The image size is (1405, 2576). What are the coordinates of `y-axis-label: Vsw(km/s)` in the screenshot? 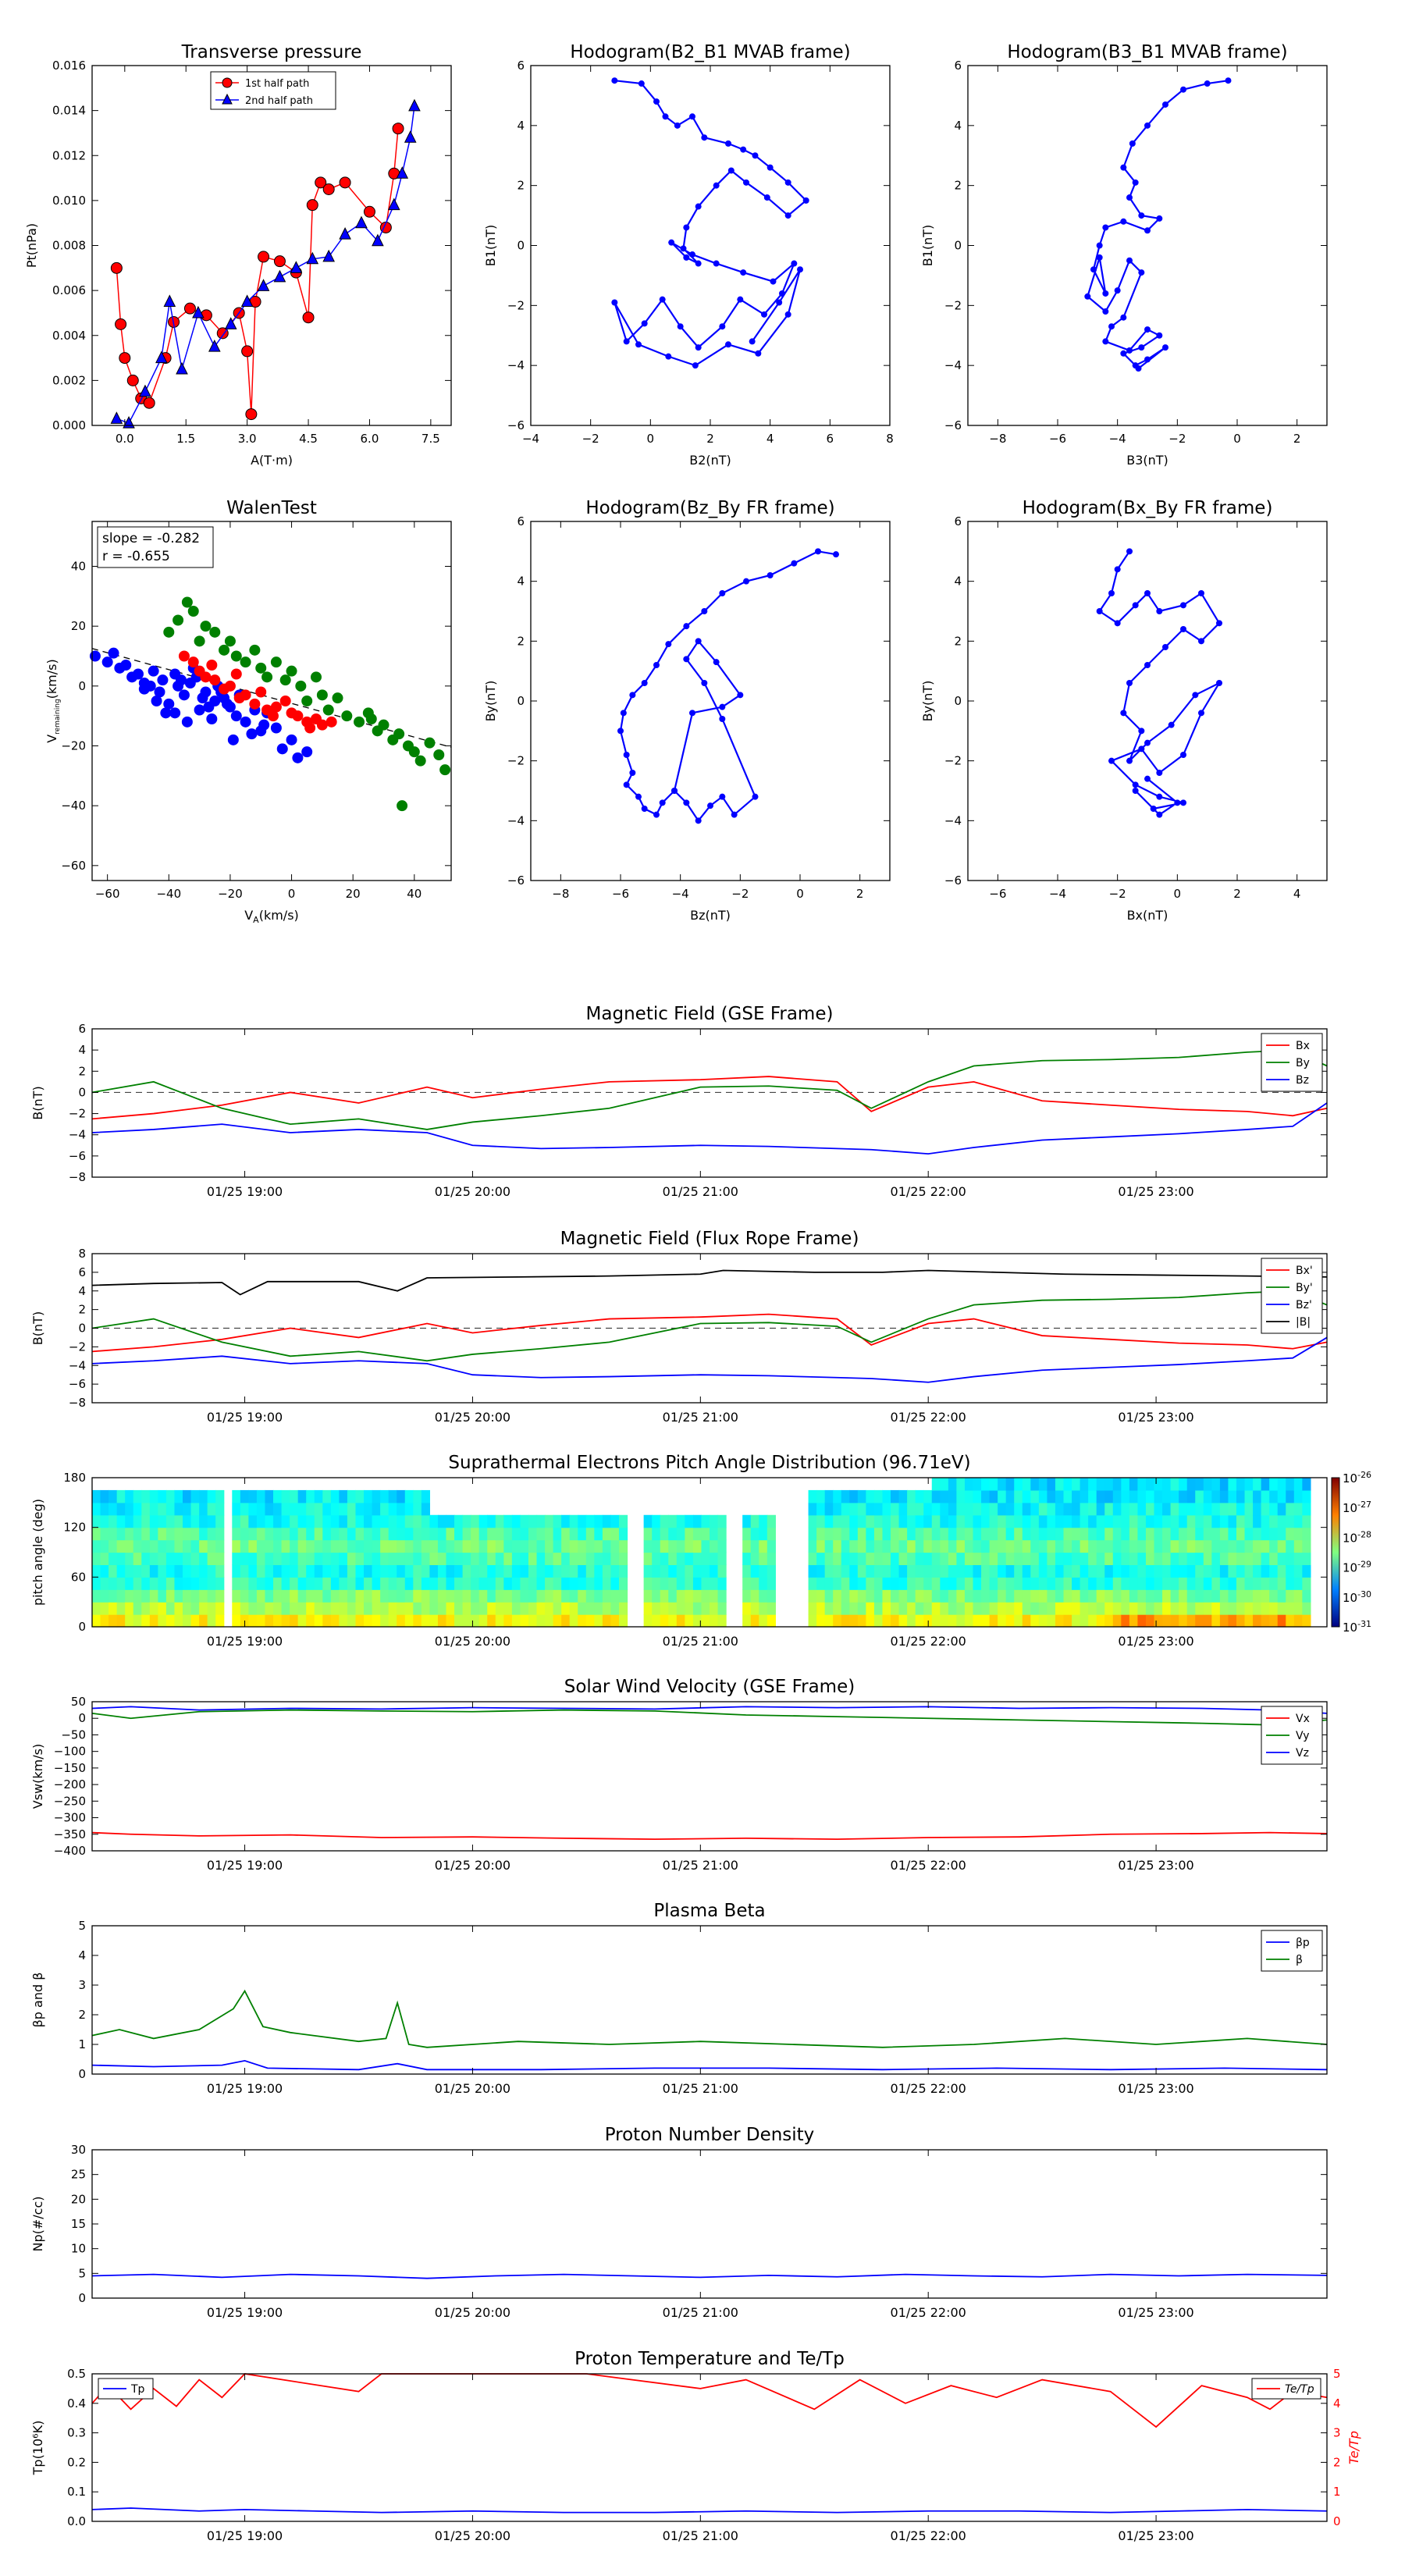 It's located at (38, 1777).